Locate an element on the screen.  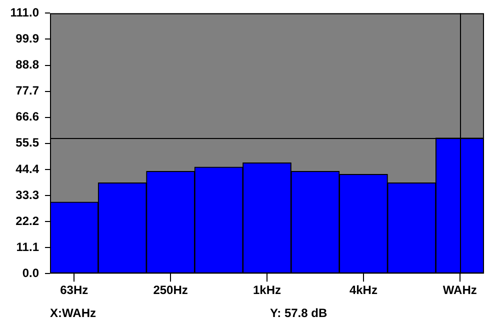
y-tick-label: 99.9 is located at coordinates (28, 39).